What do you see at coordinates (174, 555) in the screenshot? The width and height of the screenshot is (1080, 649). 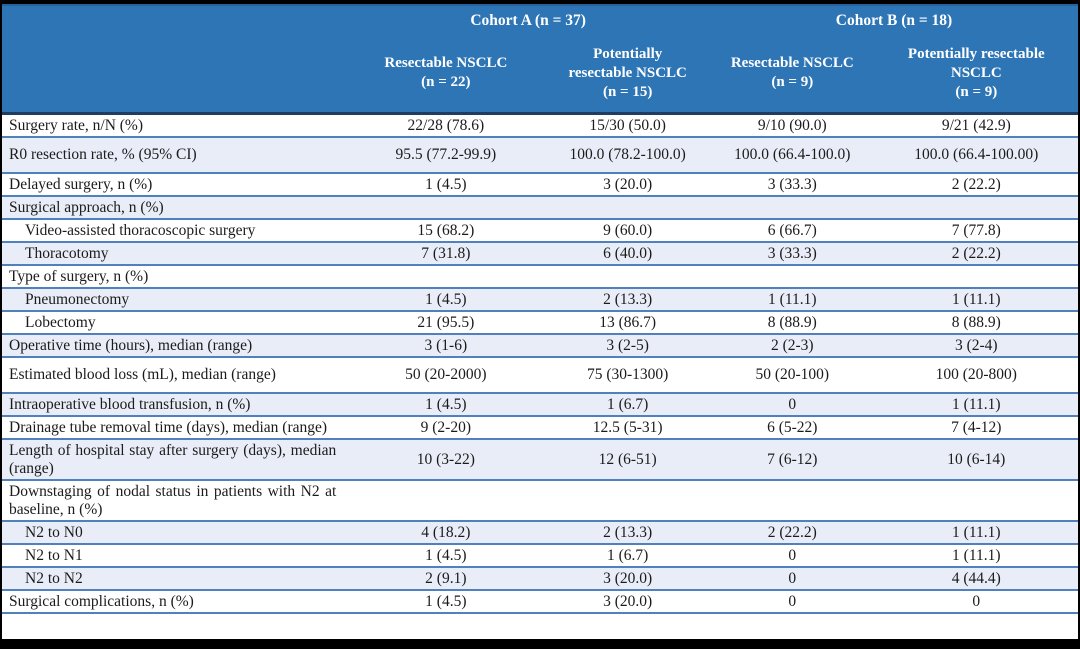 I see `row-label: N2 to N1` at bounding box center [174, 555].